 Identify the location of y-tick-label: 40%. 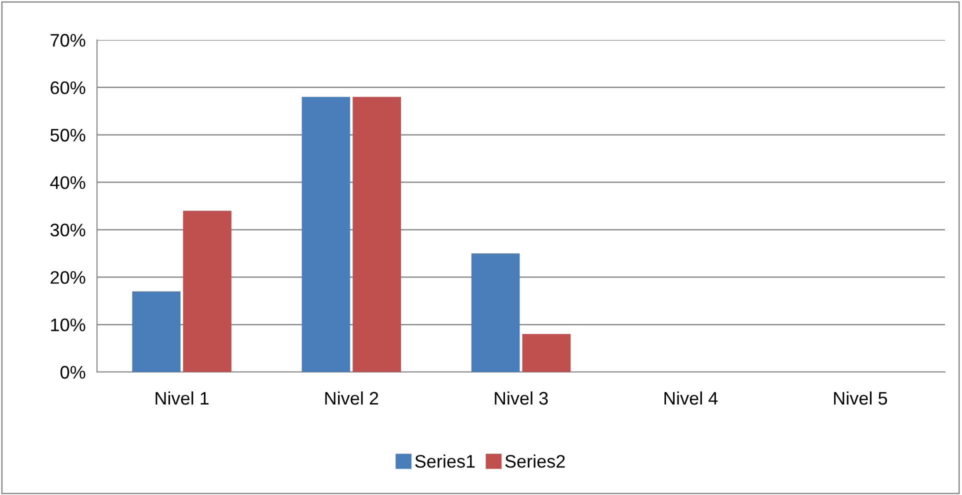
(68, 183).